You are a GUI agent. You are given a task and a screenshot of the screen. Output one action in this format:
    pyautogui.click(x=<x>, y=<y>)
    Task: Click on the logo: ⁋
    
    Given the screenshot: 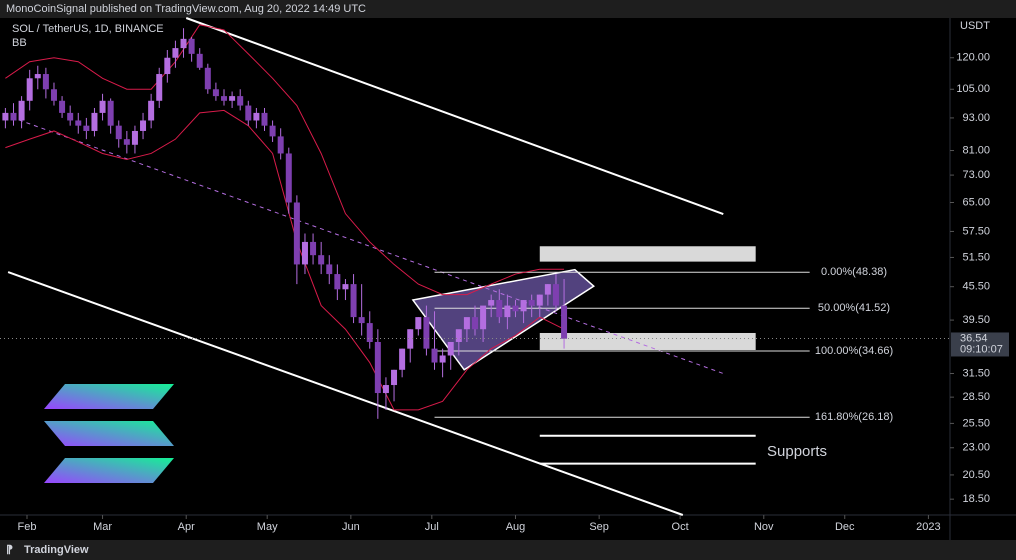 What is the action you would take?
    pyautogui.click(x=9, y=550)
    